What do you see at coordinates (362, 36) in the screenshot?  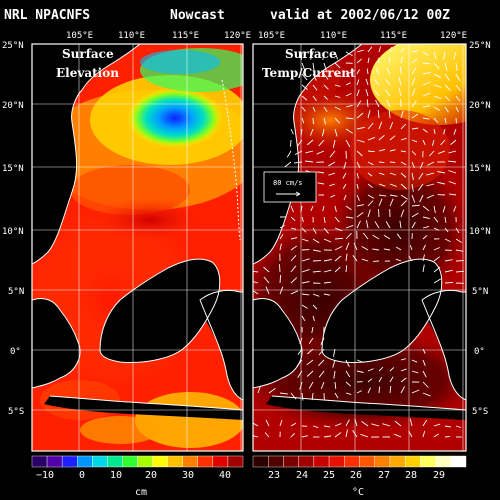 I see `temperature-lon-labels: 105°E 110°E 115°E 120°E` at bounding box center [362, 36].